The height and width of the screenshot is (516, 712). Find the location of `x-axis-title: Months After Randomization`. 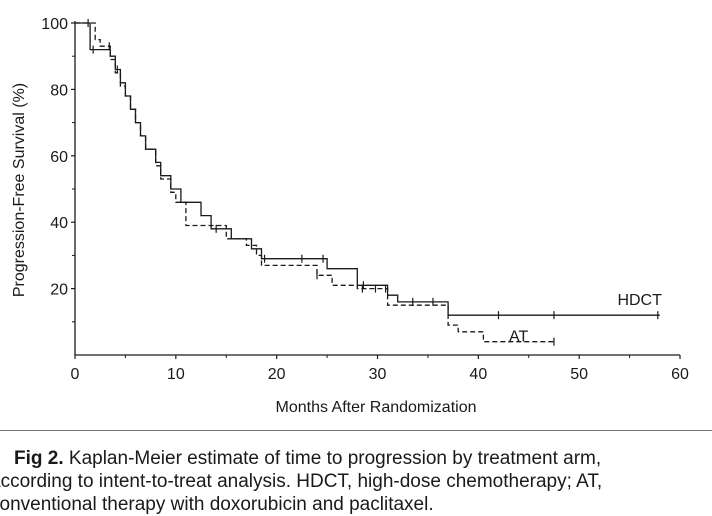

x-axis-title: Months After Randomization is located at coordinates (376, 407).